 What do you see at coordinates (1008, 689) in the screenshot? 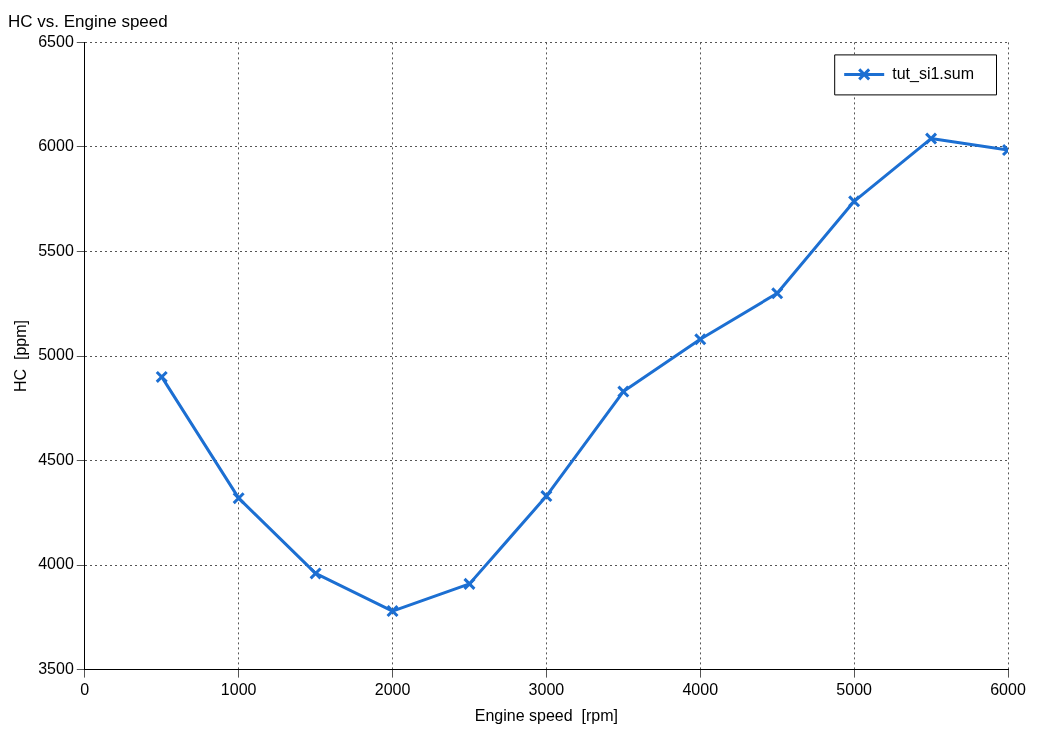
I see `x-tick-label: 6000` at bounding box center [1008, 689].